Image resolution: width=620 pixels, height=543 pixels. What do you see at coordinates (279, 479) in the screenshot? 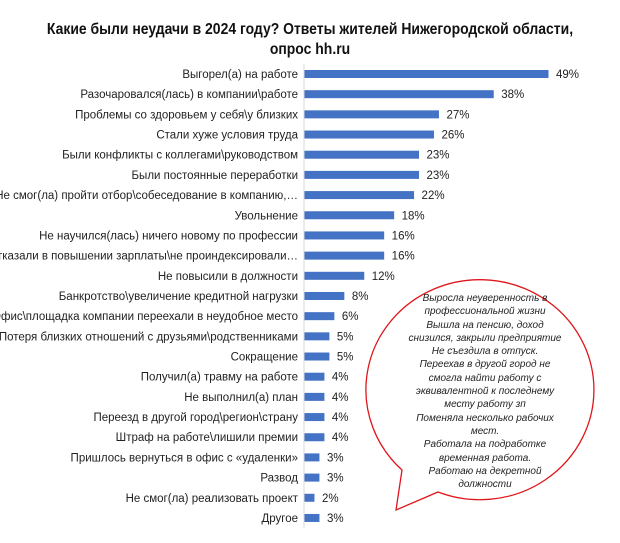
I see `category-label: Развод` at bounding box center [279, 479].